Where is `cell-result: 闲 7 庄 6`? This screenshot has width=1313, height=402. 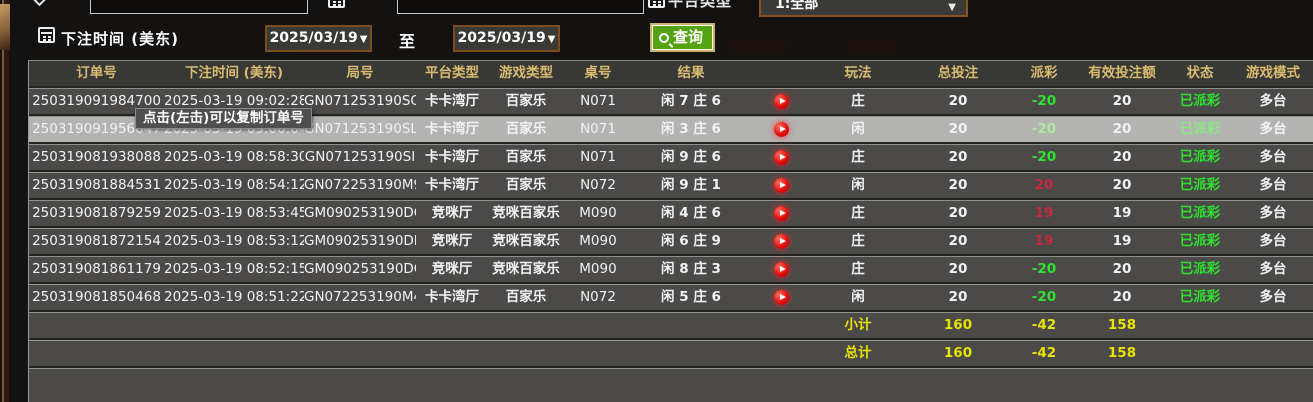
cell-result: 闲 7 庄 6 is located at coordinates (691, 101).